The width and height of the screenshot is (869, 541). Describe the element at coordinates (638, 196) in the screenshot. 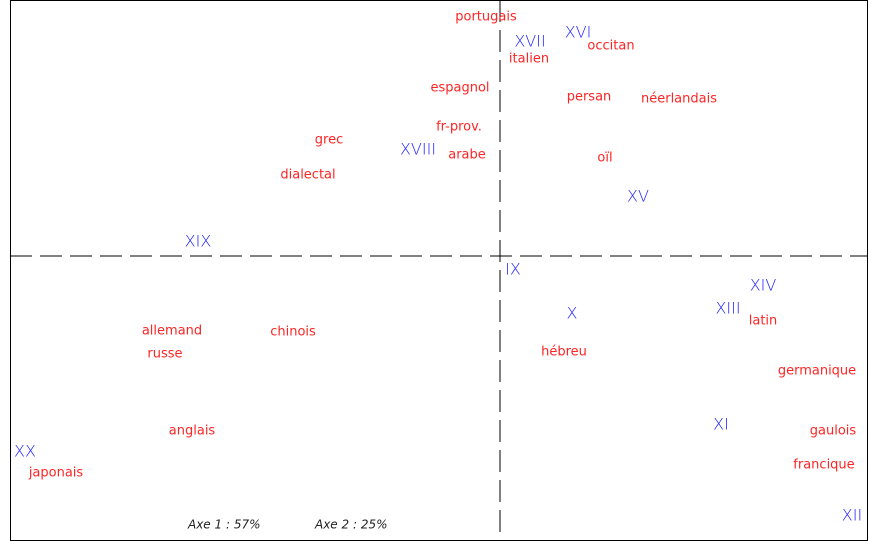

I see `point-label: XV` at that location.